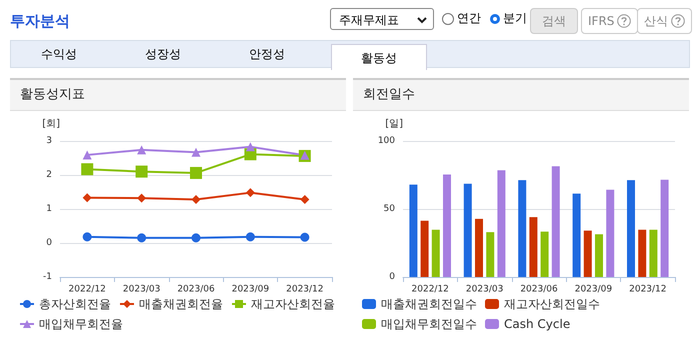 The width and height of the screenshot is (697, 342). I want to click on y-tick-label: -1, so click(47, 277).